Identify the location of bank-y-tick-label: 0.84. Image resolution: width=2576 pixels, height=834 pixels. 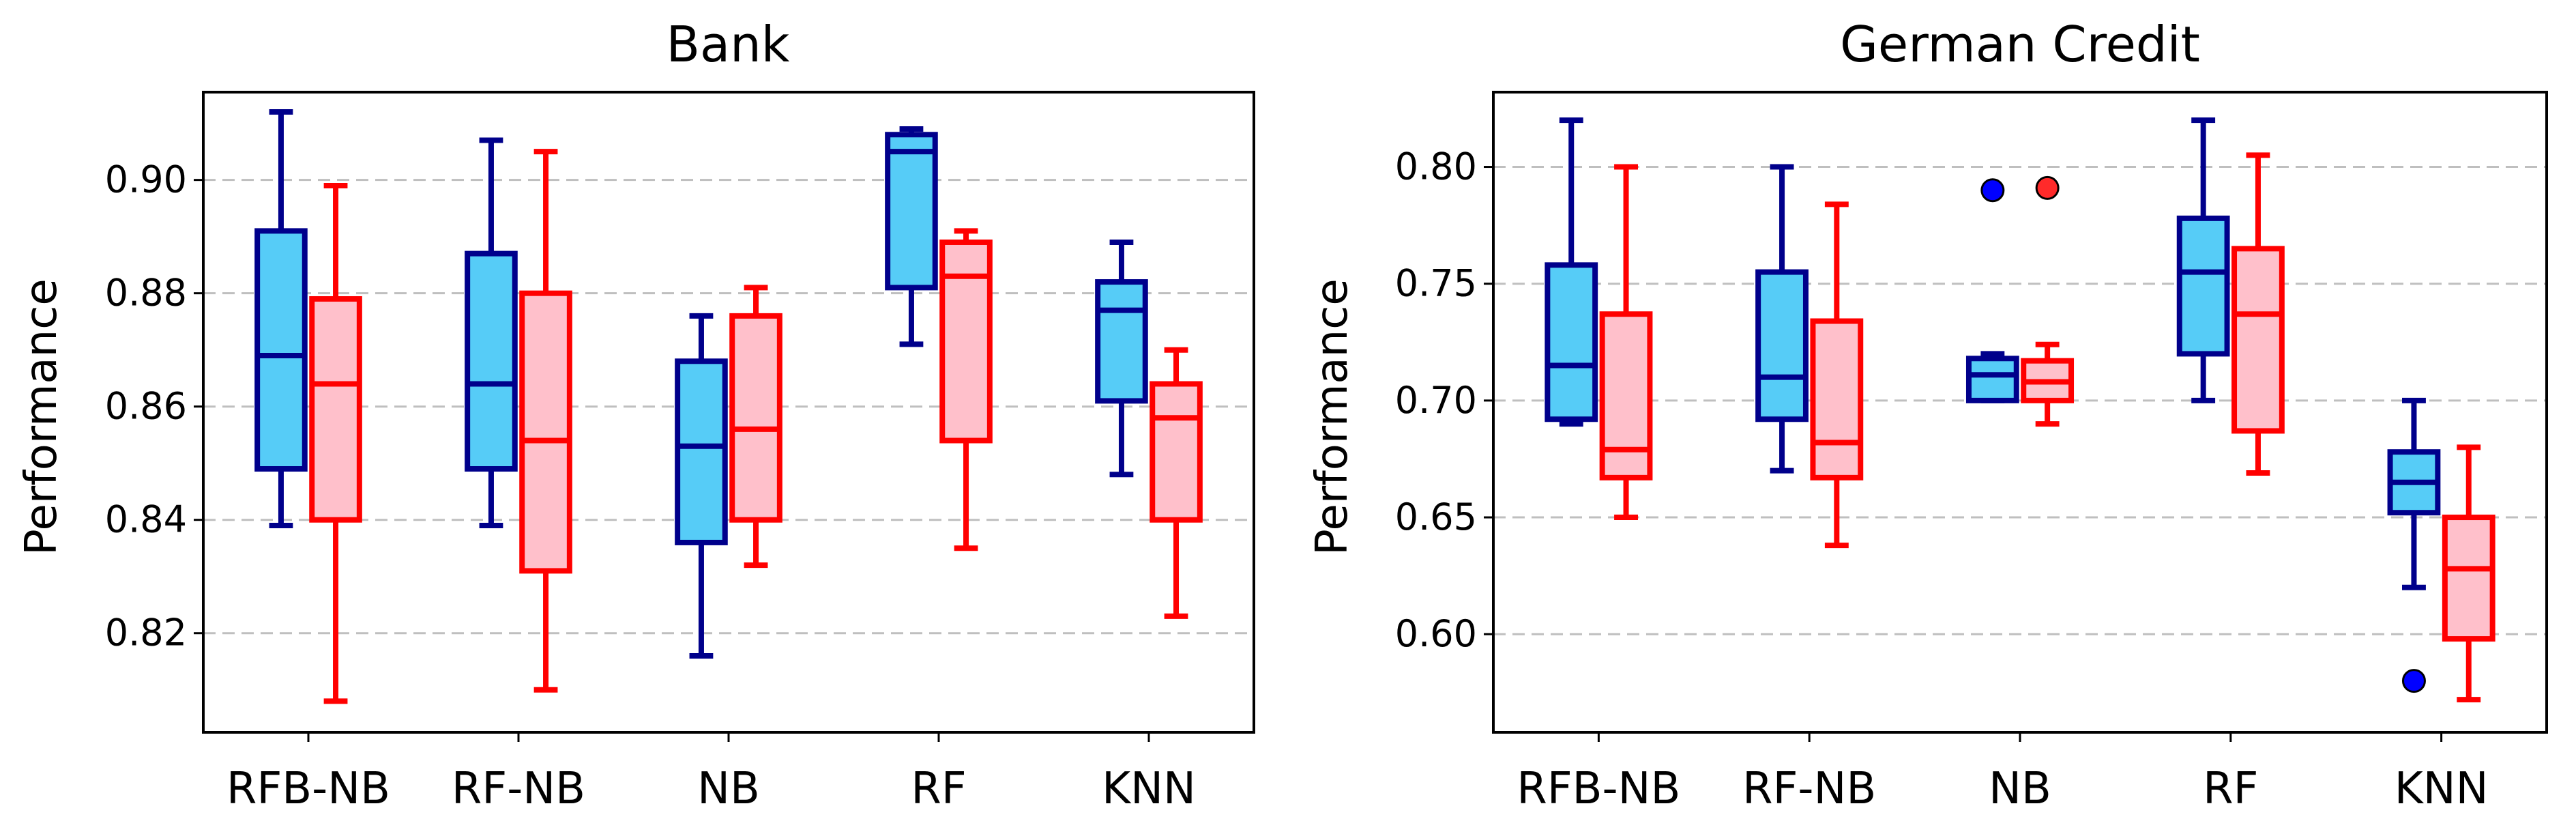
(146, 519).